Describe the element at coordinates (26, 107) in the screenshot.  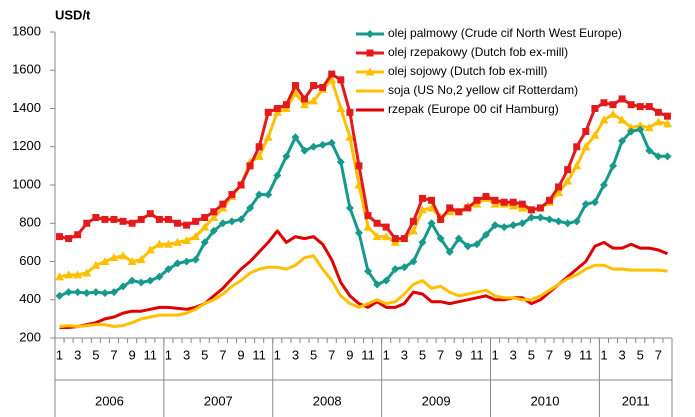
I see `y-tick-label: 1400` at that location.